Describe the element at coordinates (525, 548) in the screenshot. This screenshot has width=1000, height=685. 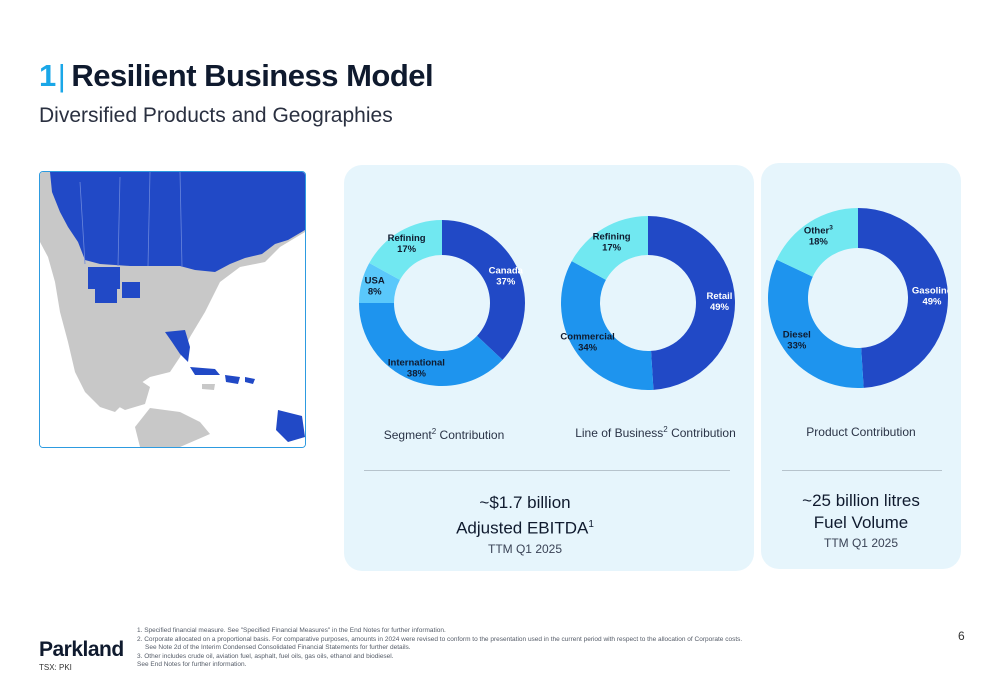
I see `ebitda-period: TTM Q1 2025` at that location.